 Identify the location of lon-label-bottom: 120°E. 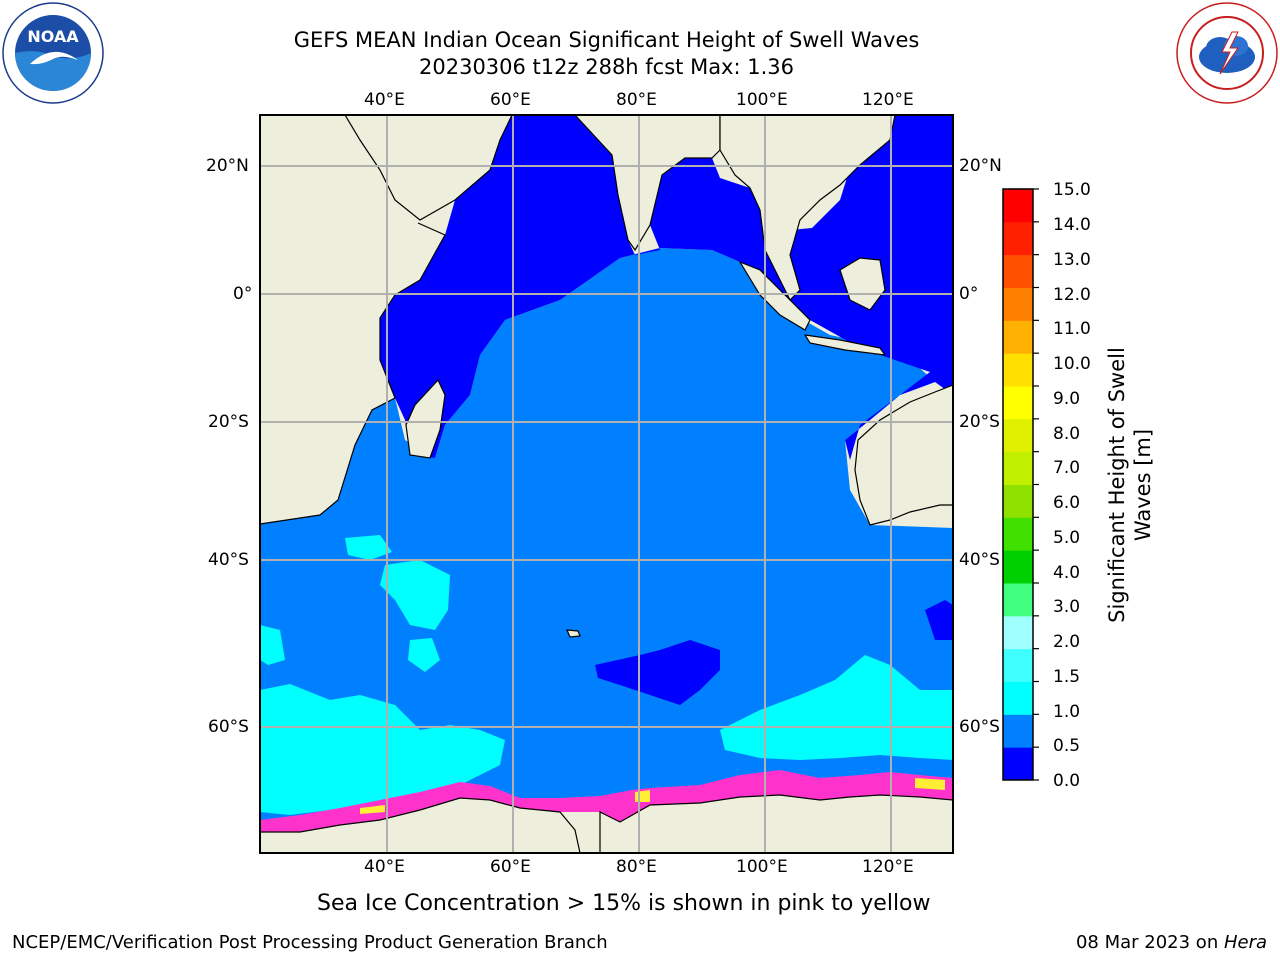
(888, 867).